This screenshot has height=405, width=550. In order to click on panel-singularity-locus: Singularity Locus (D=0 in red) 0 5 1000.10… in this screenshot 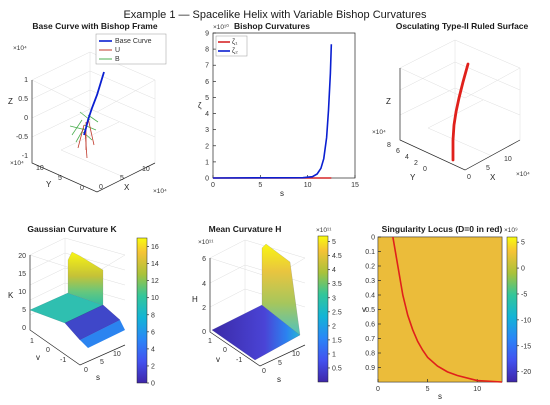, I will do `click(446, 312)`.